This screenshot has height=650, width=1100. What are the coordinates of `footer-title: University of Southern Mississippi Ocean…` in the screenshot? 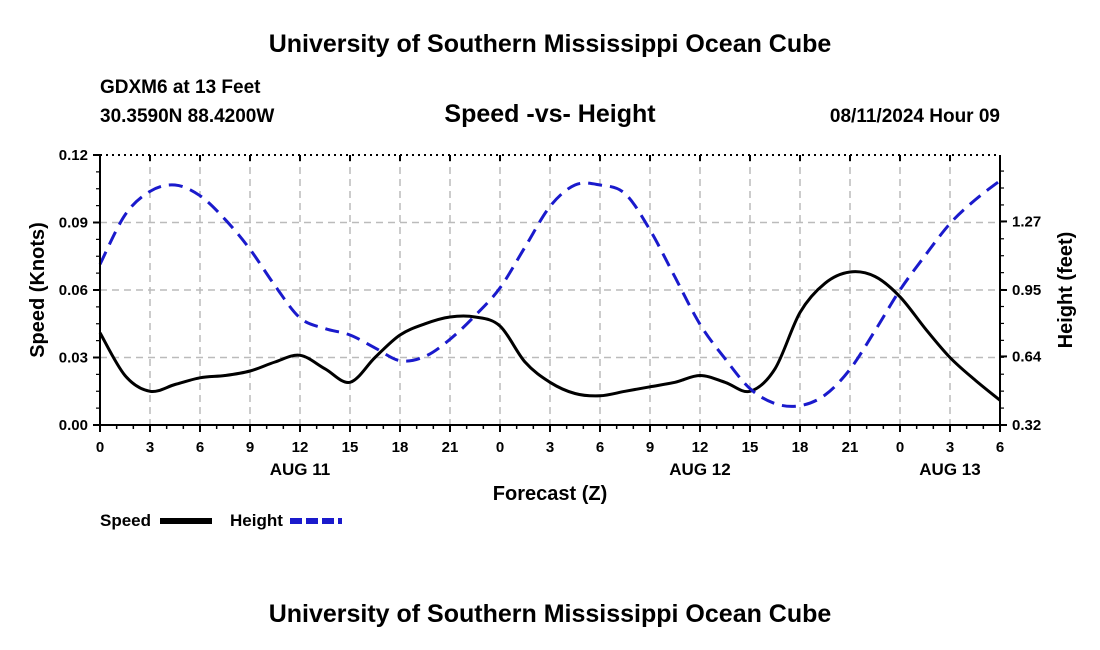 It's located at (550, 614).